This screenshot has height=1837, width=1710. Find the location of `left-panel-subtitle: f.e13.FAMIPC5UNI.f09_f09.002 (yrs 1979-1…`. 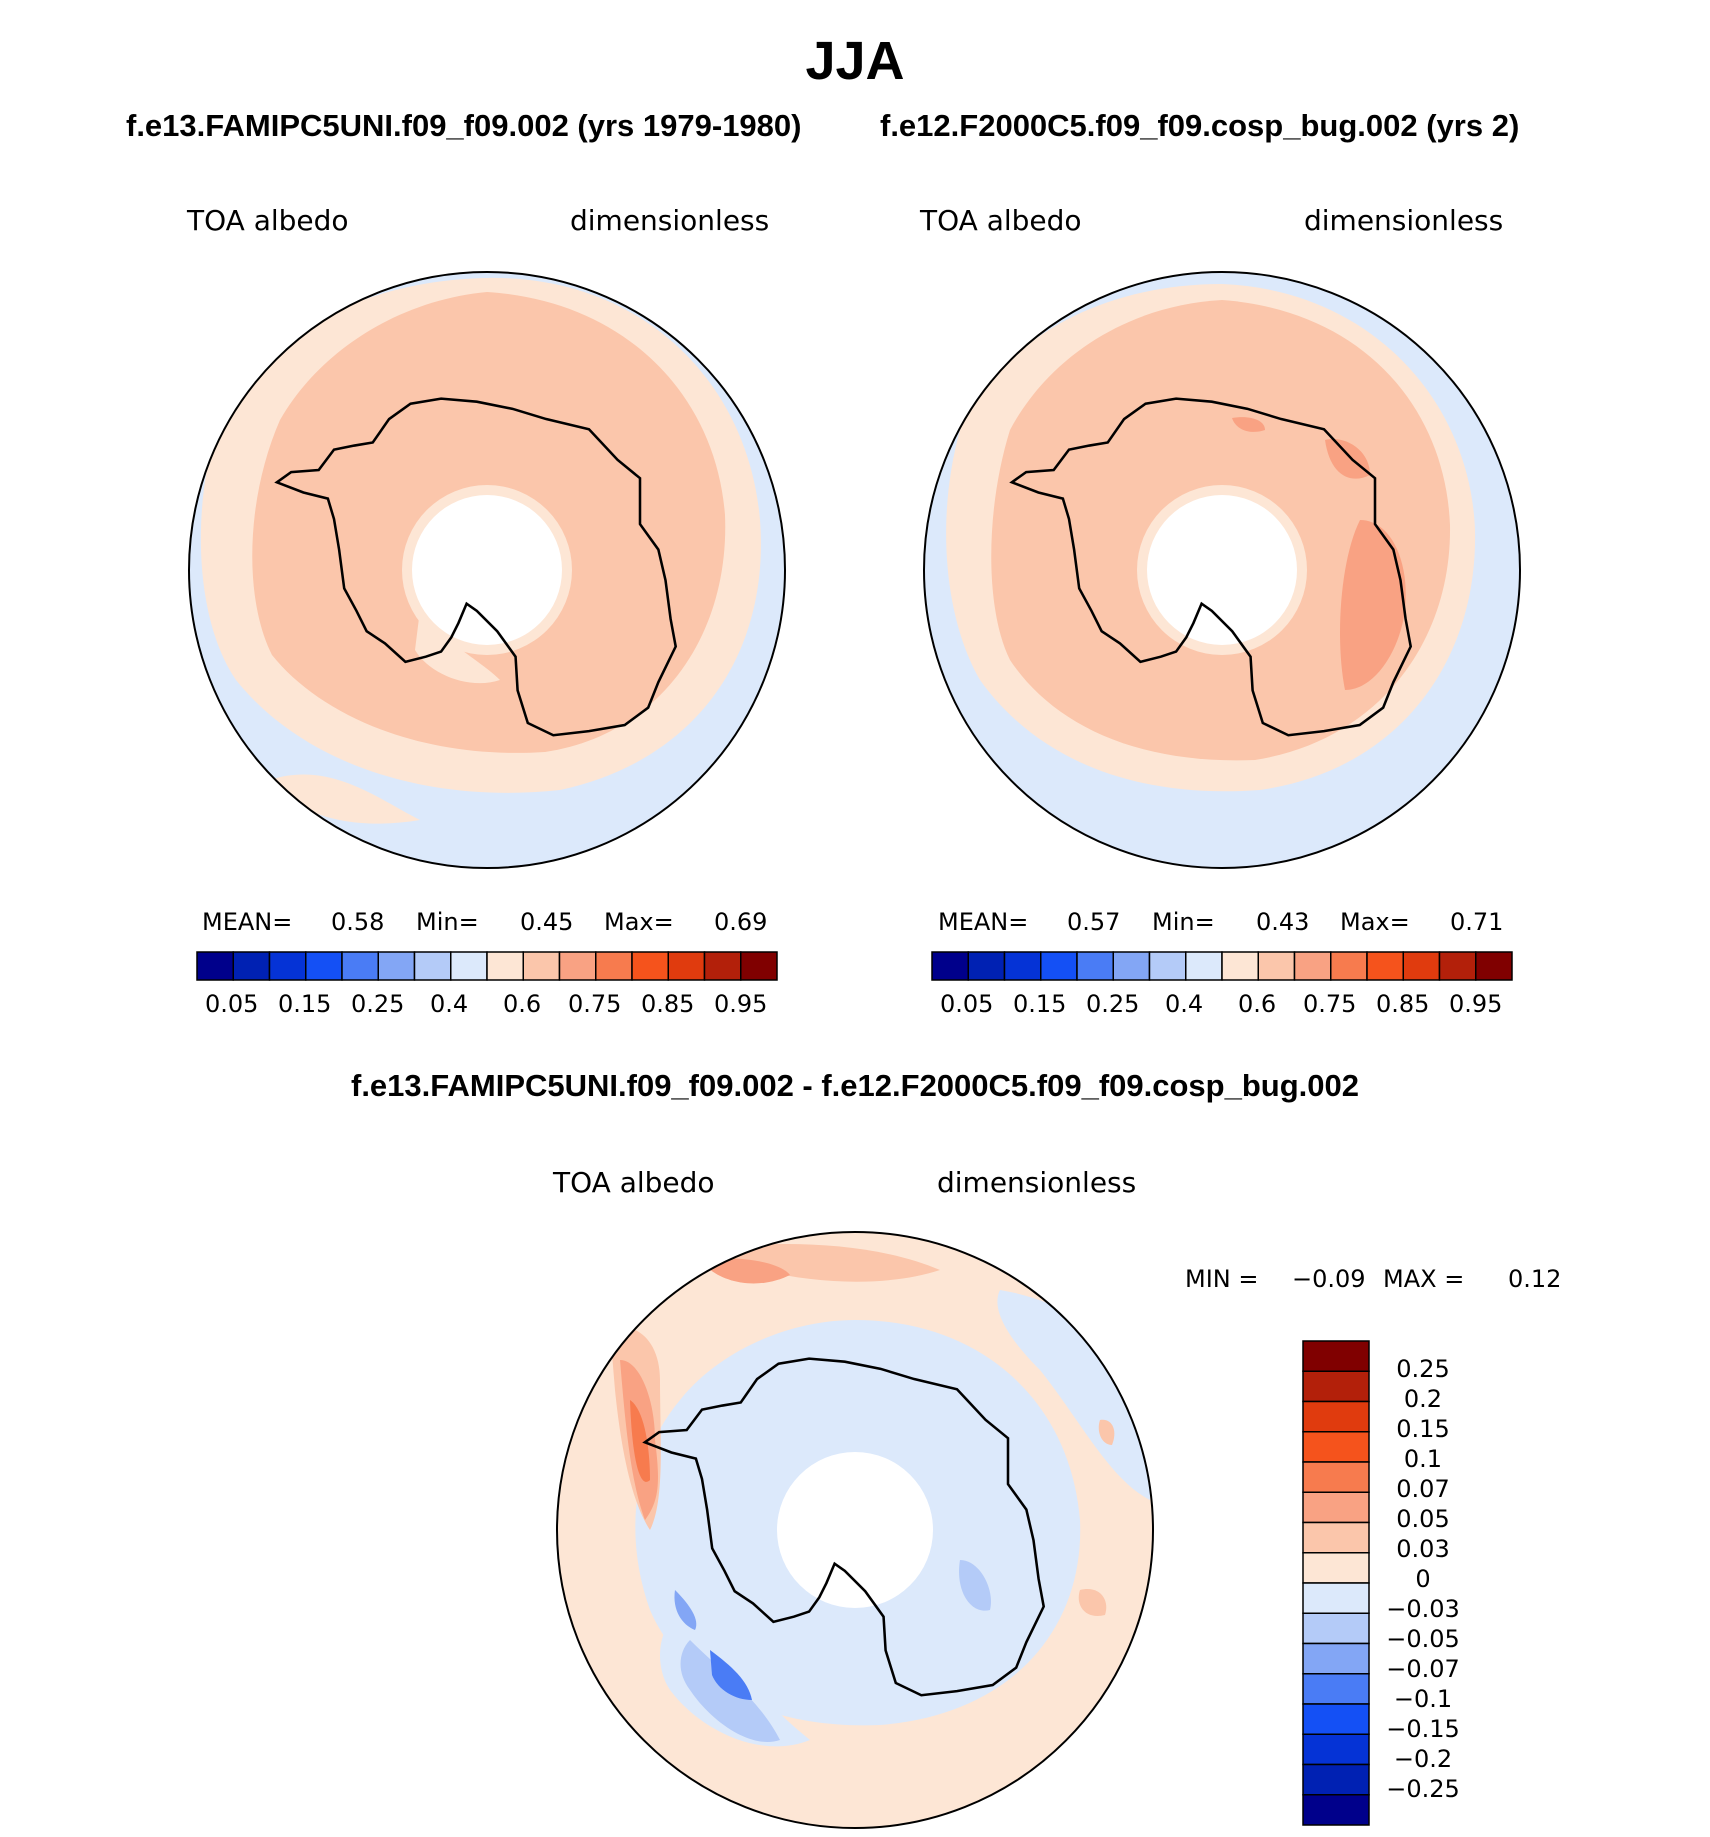

left-panel-subtitle: f.e13.FAMIPC5UNI.f09_f09.002 (yrs 1979-1… is located at coordinates (464, 125).